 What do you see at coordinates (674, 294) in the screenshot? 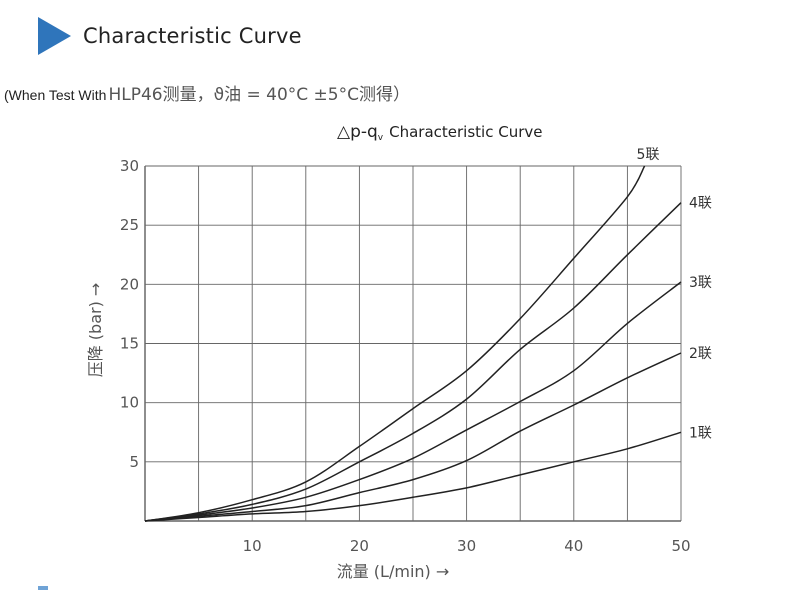
I see `series-labels: 1联 2联 3联 4联 5联` at bounding box center [674, 294].